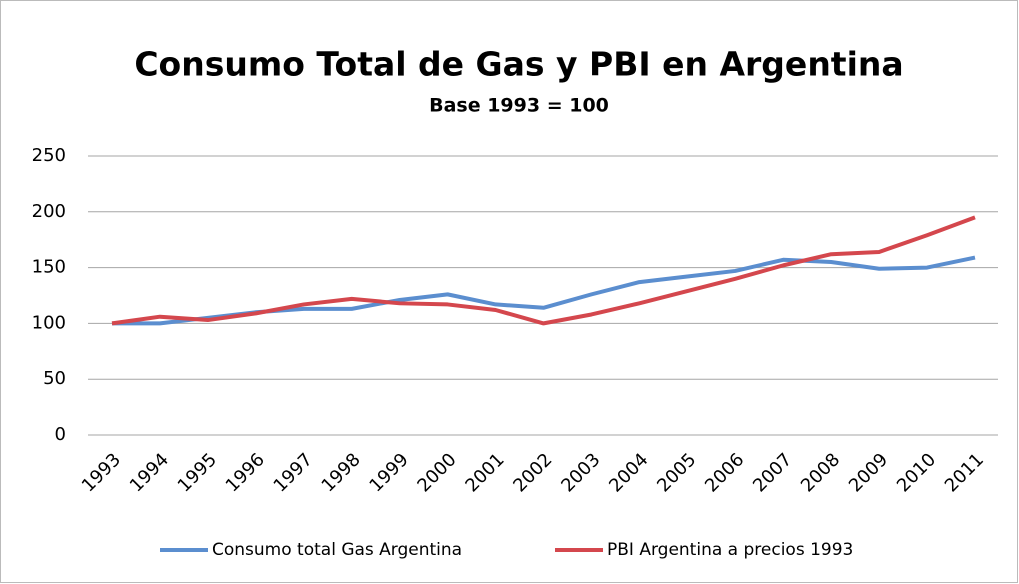  What do you see at coordinates (49, 267) in the screenshot?
I see `y-tick-label: 150` at bounding box center [49, 267].